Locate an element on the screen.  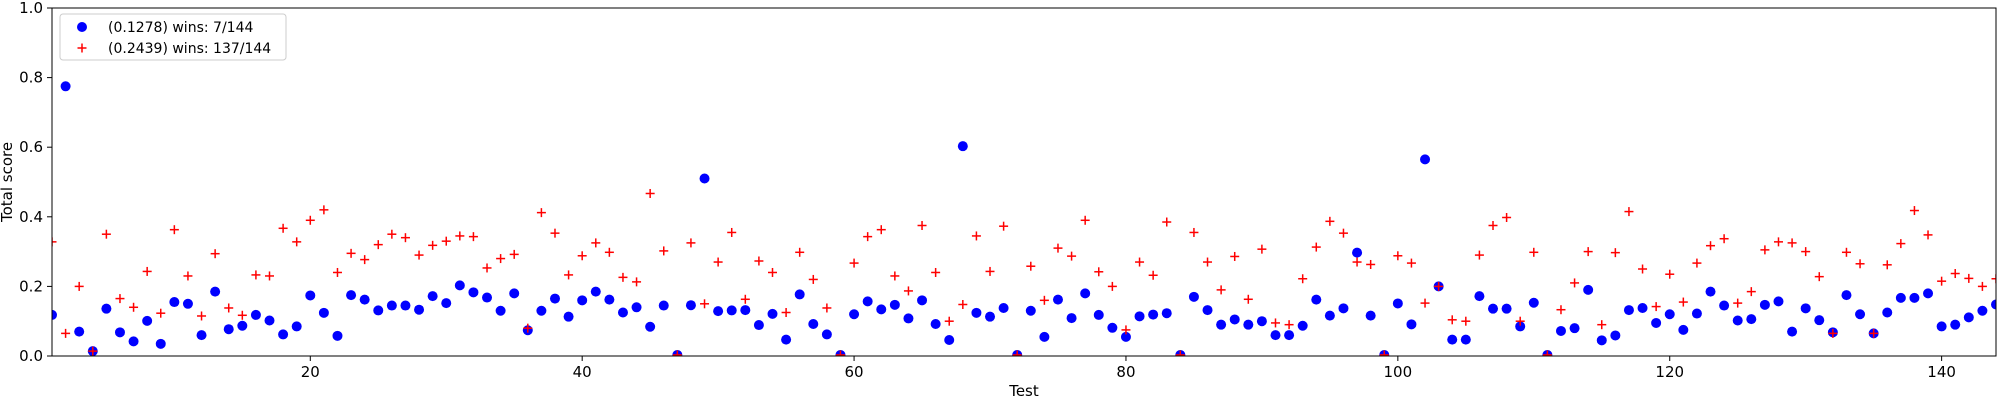
y-axis-label: Total score is located at coordinates (8, 182).